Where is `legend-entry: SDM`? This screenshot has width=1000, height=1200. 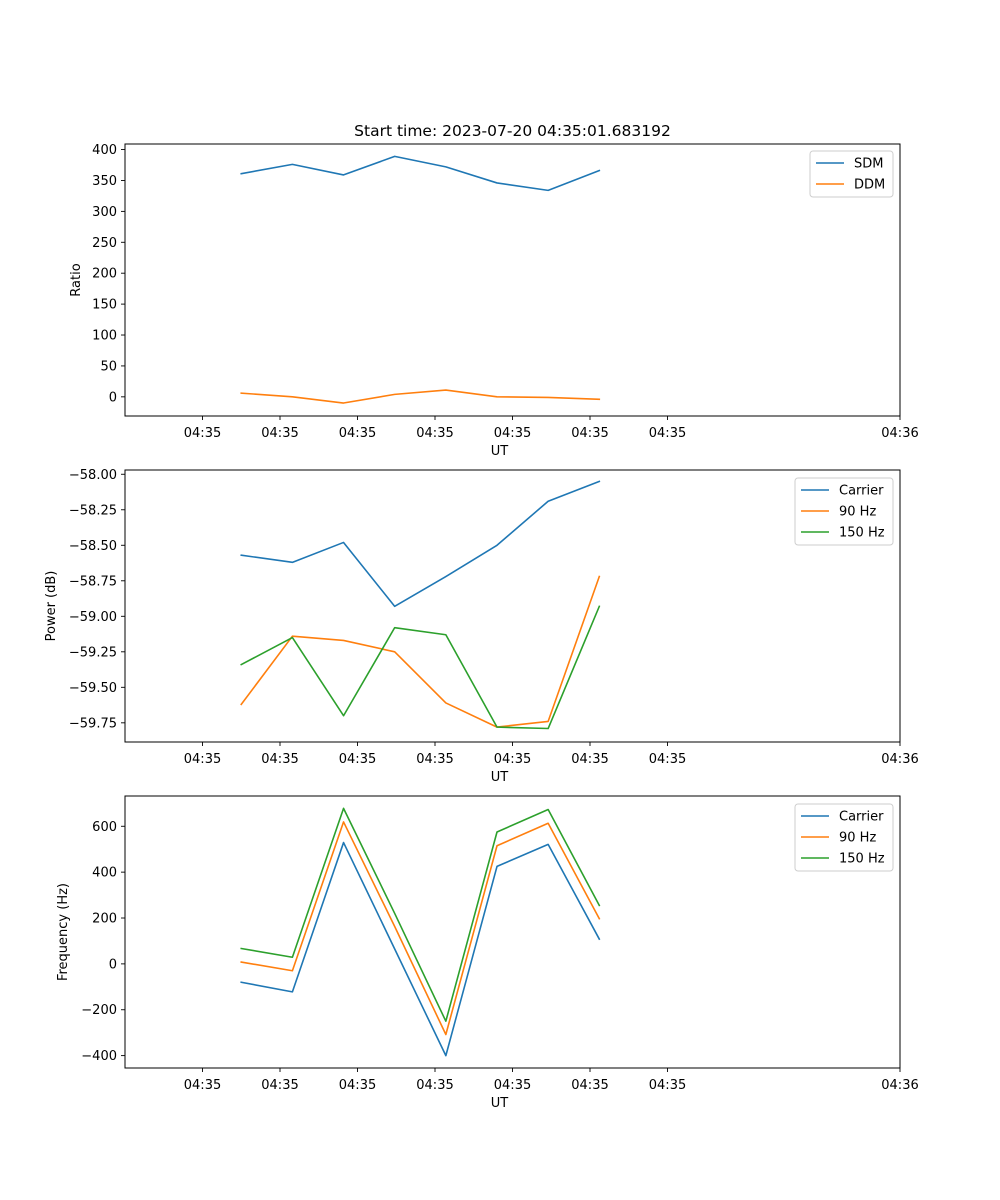 legend-entry: SDM is located at coordinates (868, 164).